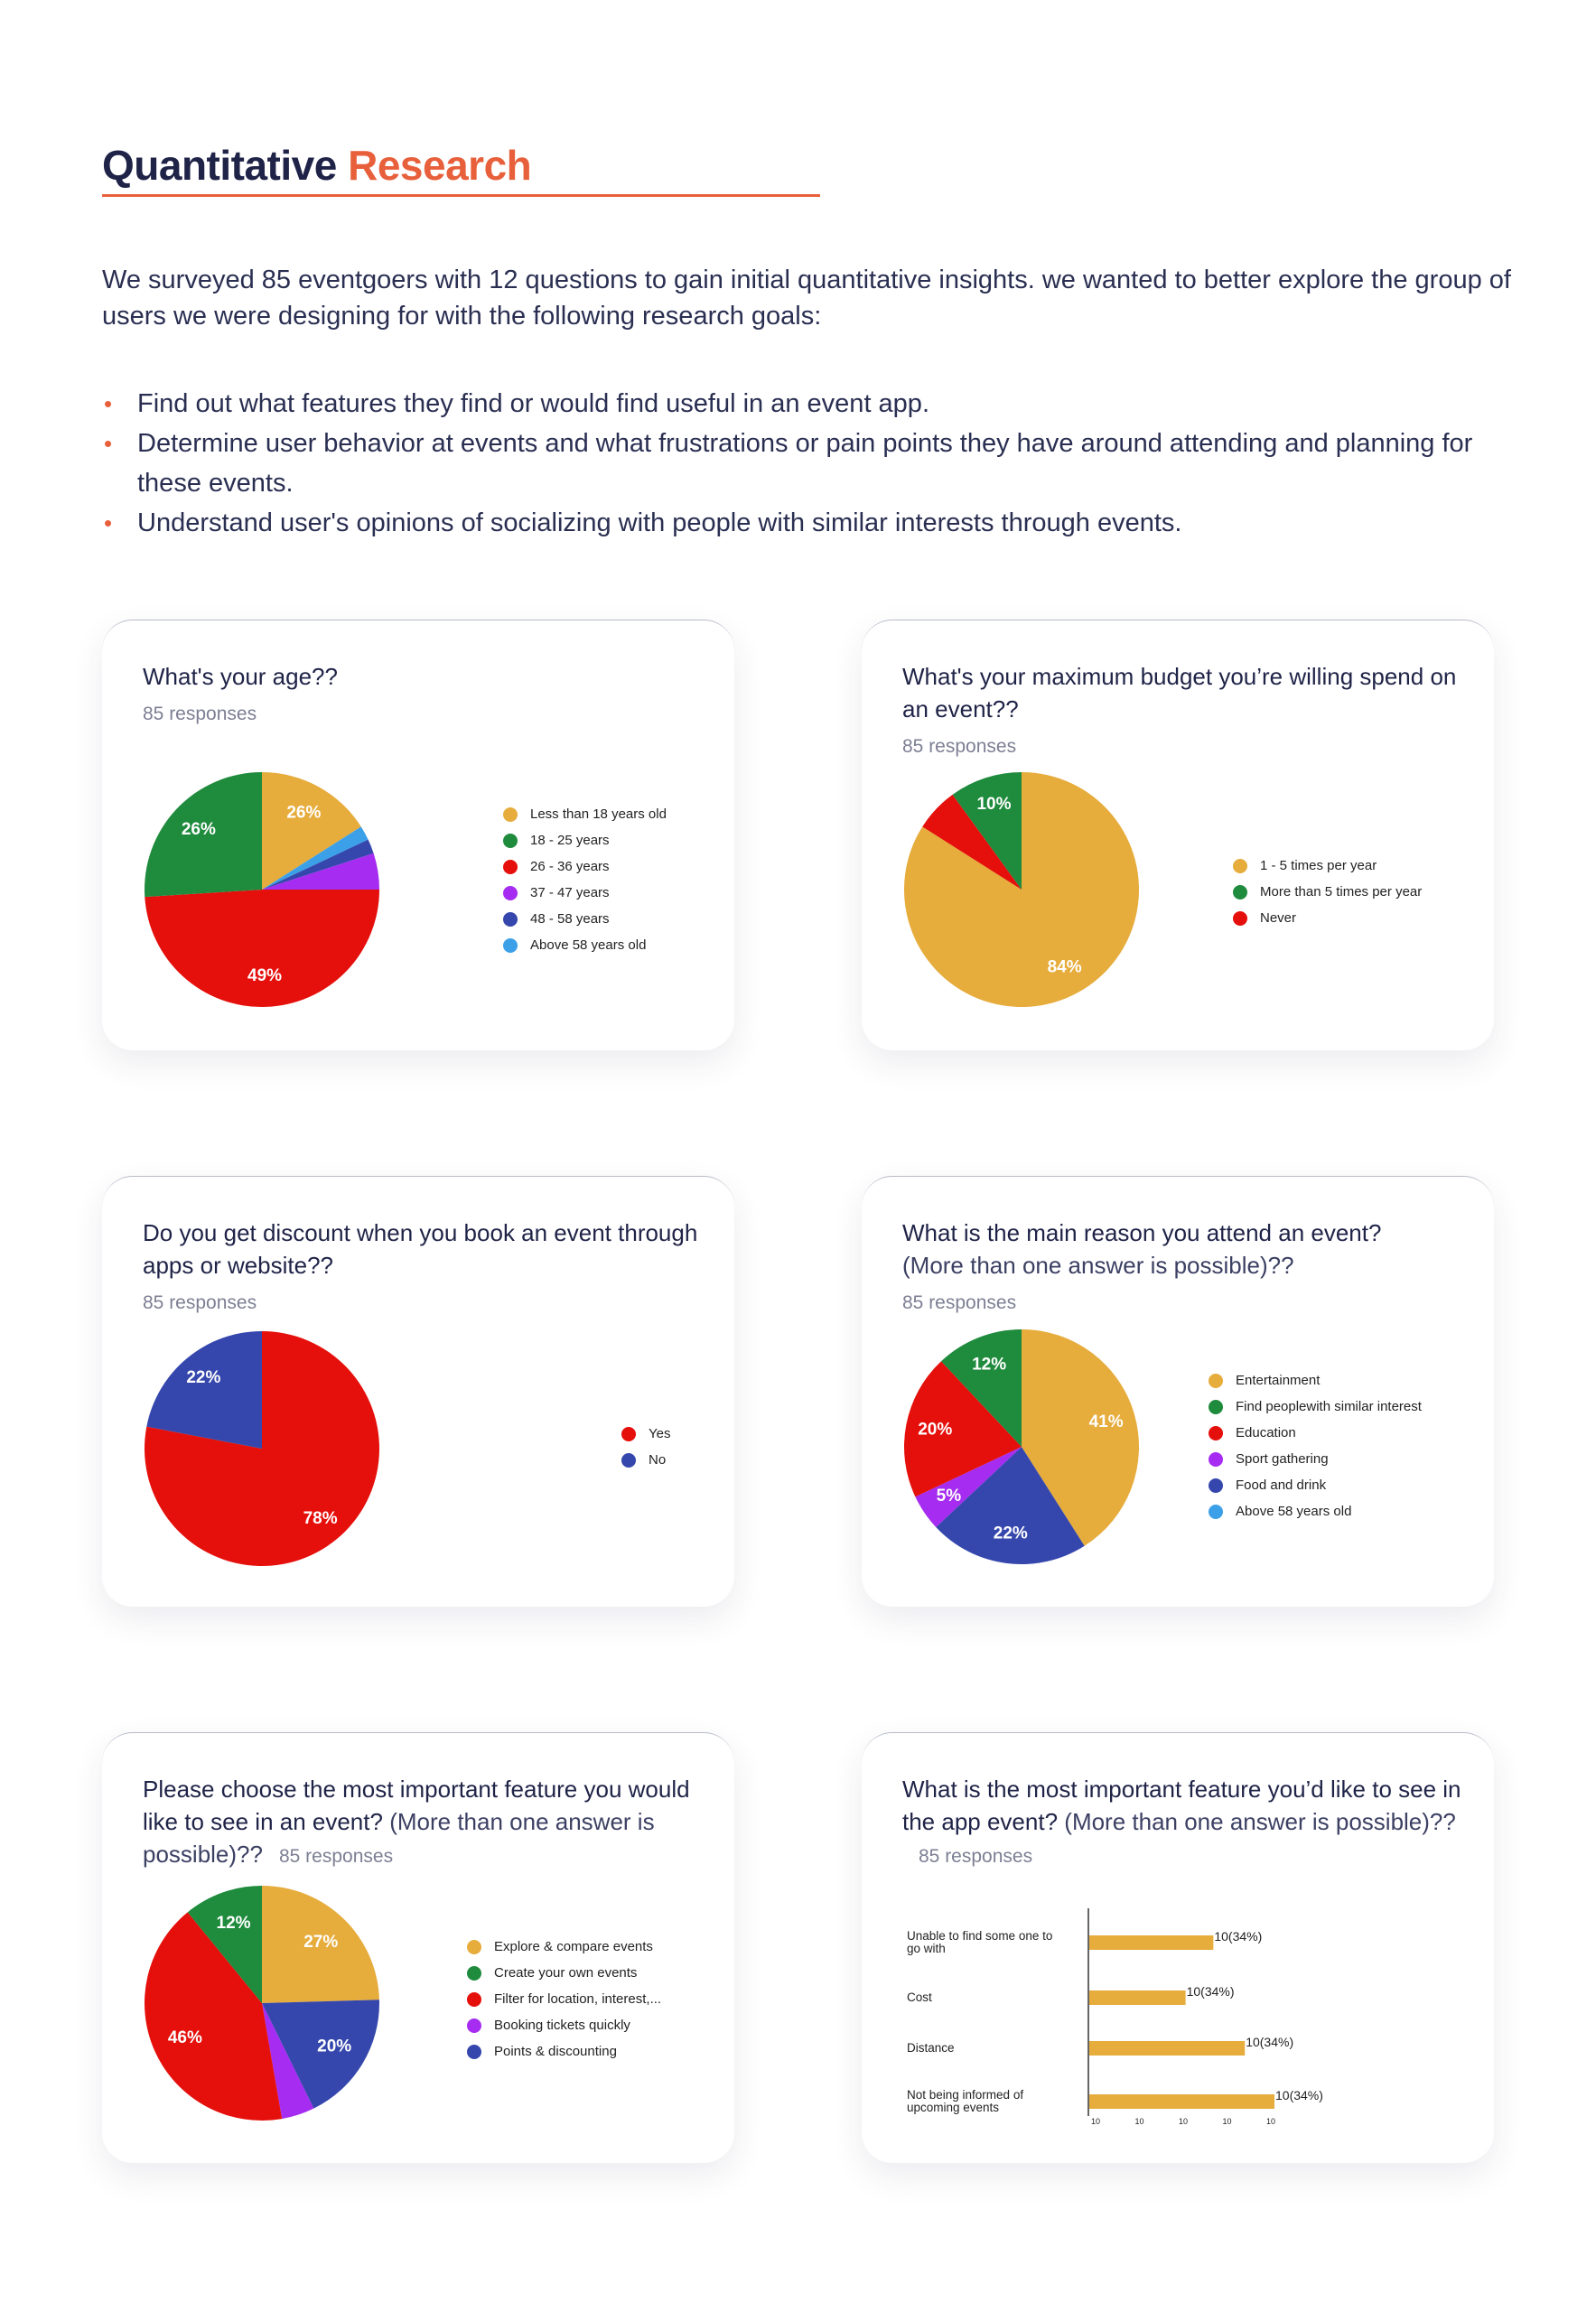  I want to click on chart-legend: Yes No, so click(645, 1447).